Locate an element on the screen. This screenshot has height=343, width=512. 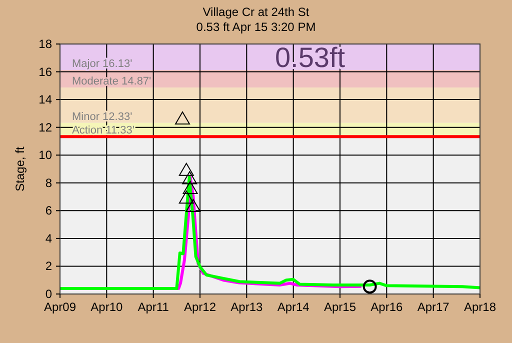
x-tick-label: Apr11 is located at coordinates (154, 307).